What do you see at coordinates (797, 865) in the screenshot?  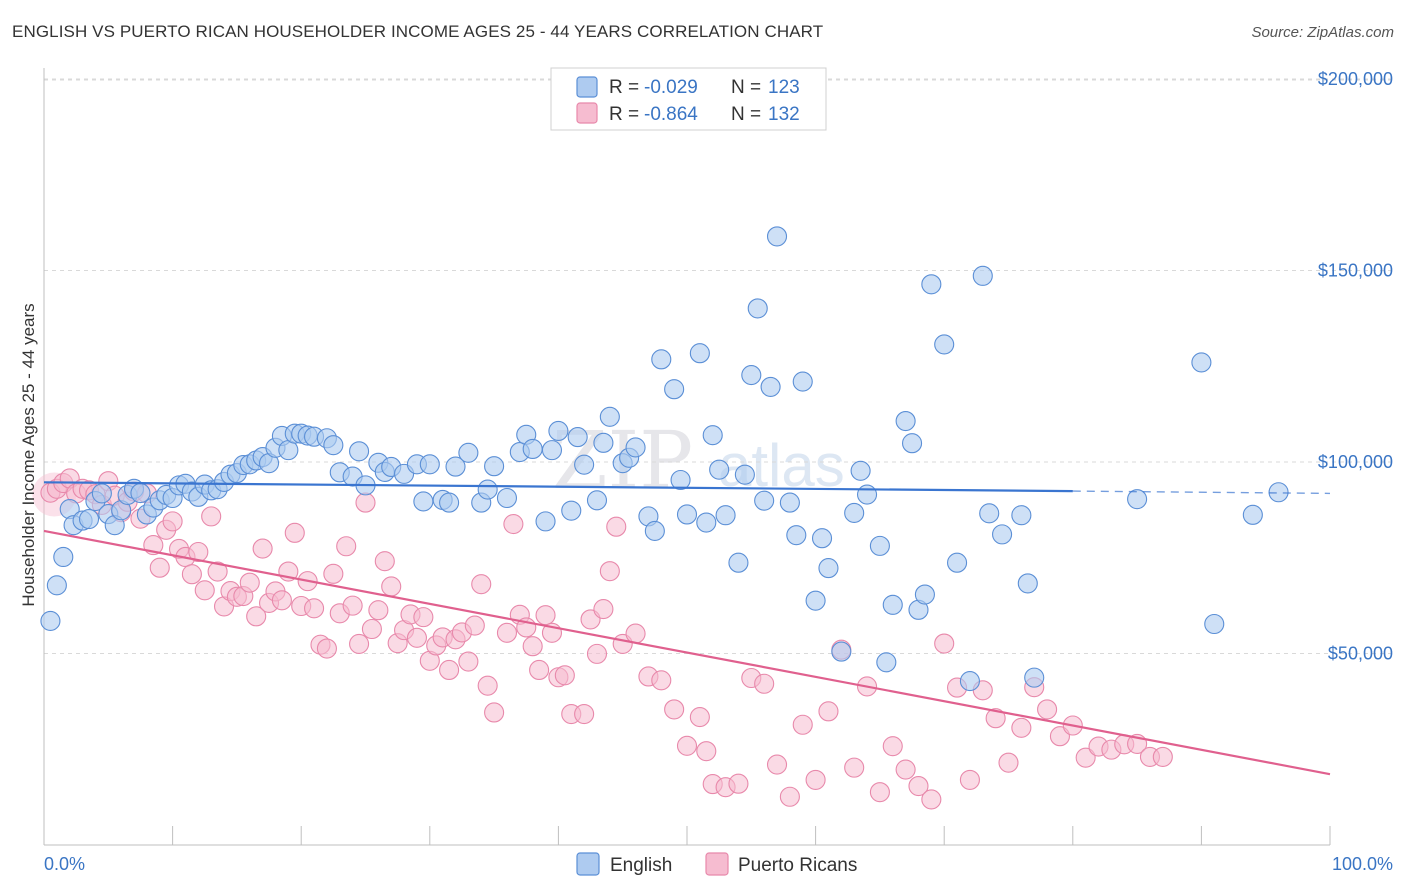 I see `bottom-legend-puerto-ricans: Puerto Ricans` at bounding box center [797, 865].